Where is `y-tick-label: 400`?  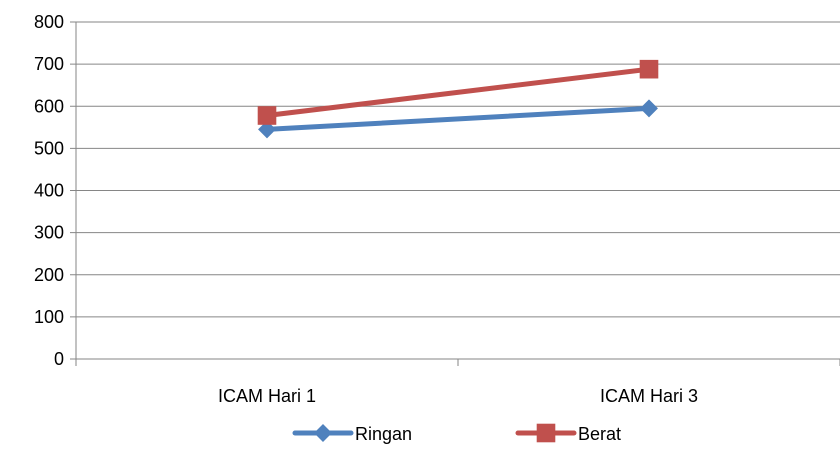
y-tick-label: 400 is located at coordinates (49, 191).